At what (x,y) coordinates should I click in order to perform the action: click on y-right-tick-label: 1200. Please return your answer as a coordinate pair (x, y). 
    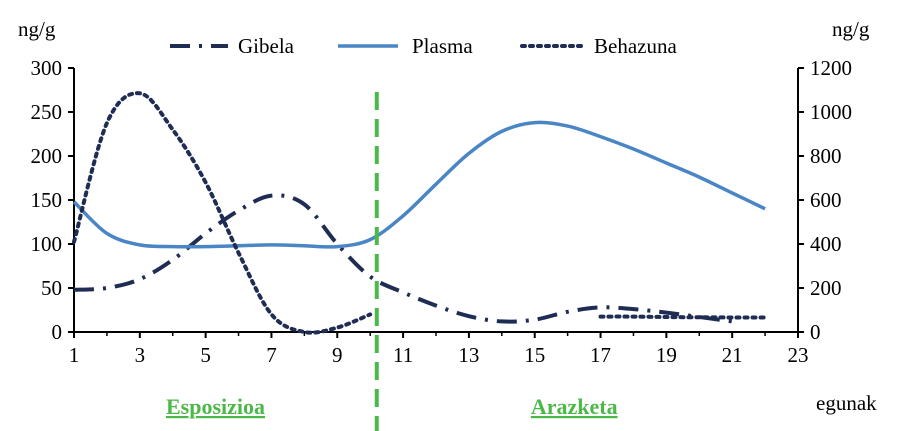
    Looking at the image, I should click on (831, 68).